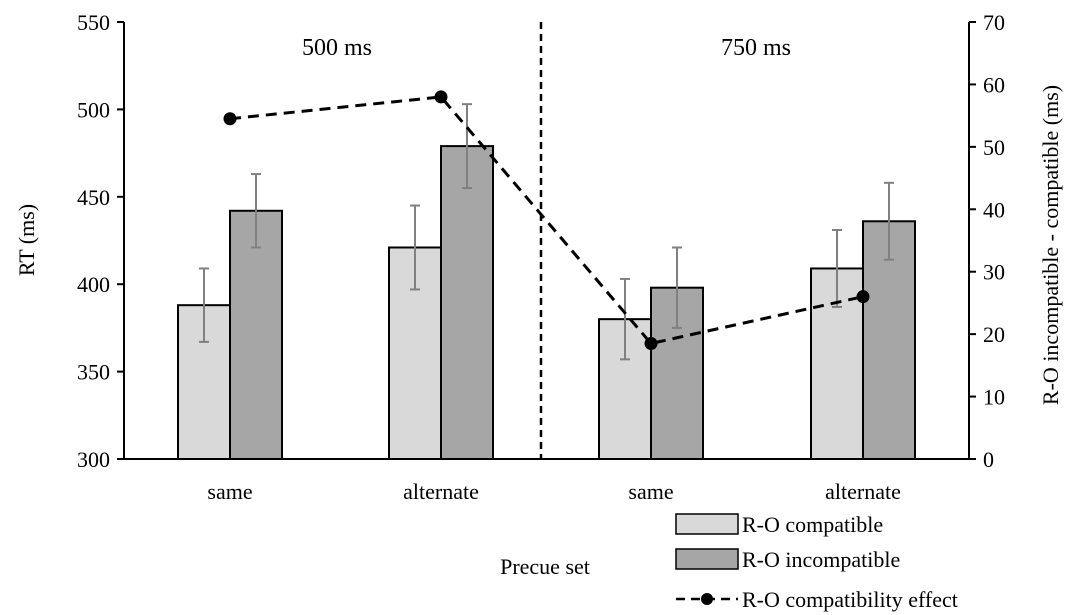 Image resolution: width=1065 pixels, height=615 pixels. Describe the element at coordinates (337, 48) in the screenshot. I see `group-label-500: 500 ms` at that location.